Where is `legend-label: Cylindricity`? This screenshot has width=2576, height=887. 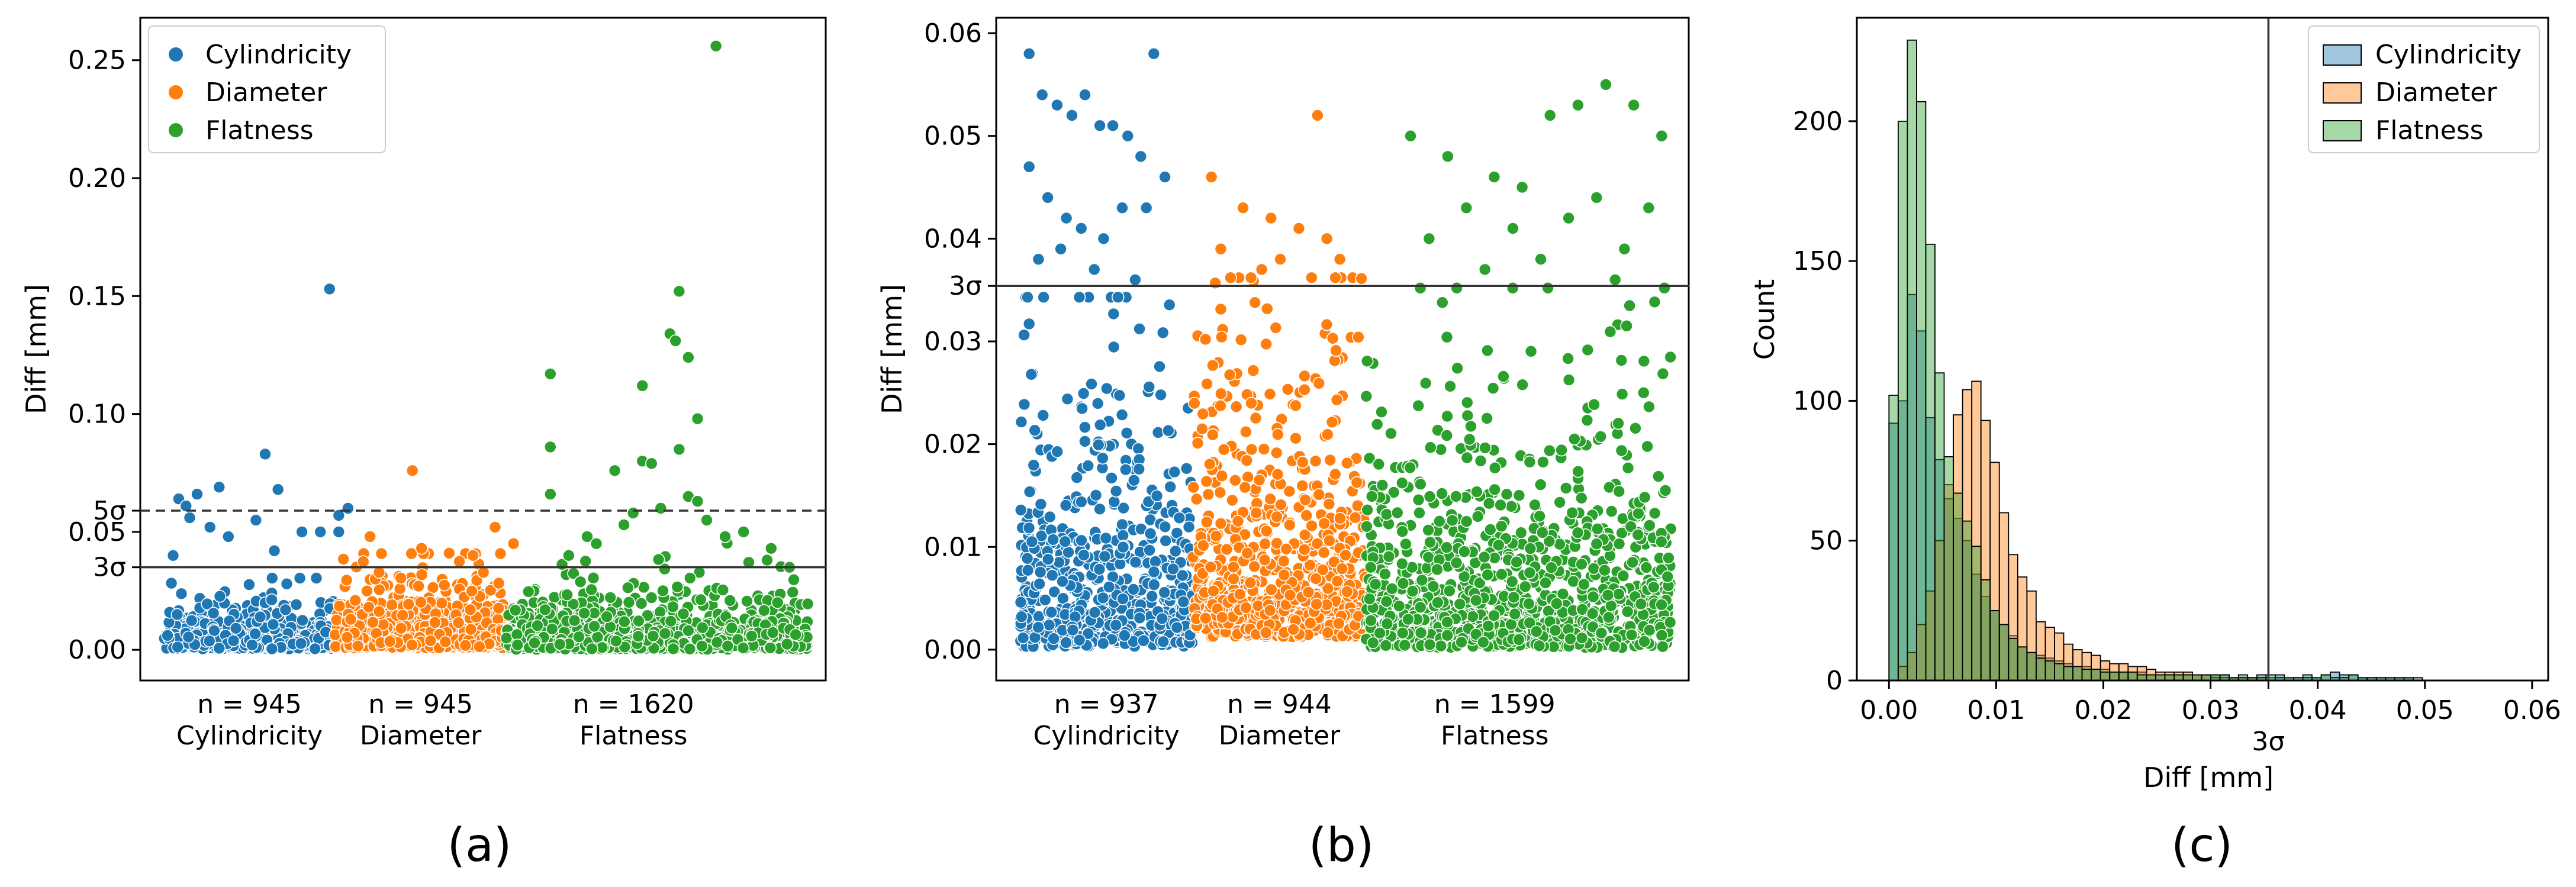 legend-label: Cylindricity is located at coordinates (278, 55).